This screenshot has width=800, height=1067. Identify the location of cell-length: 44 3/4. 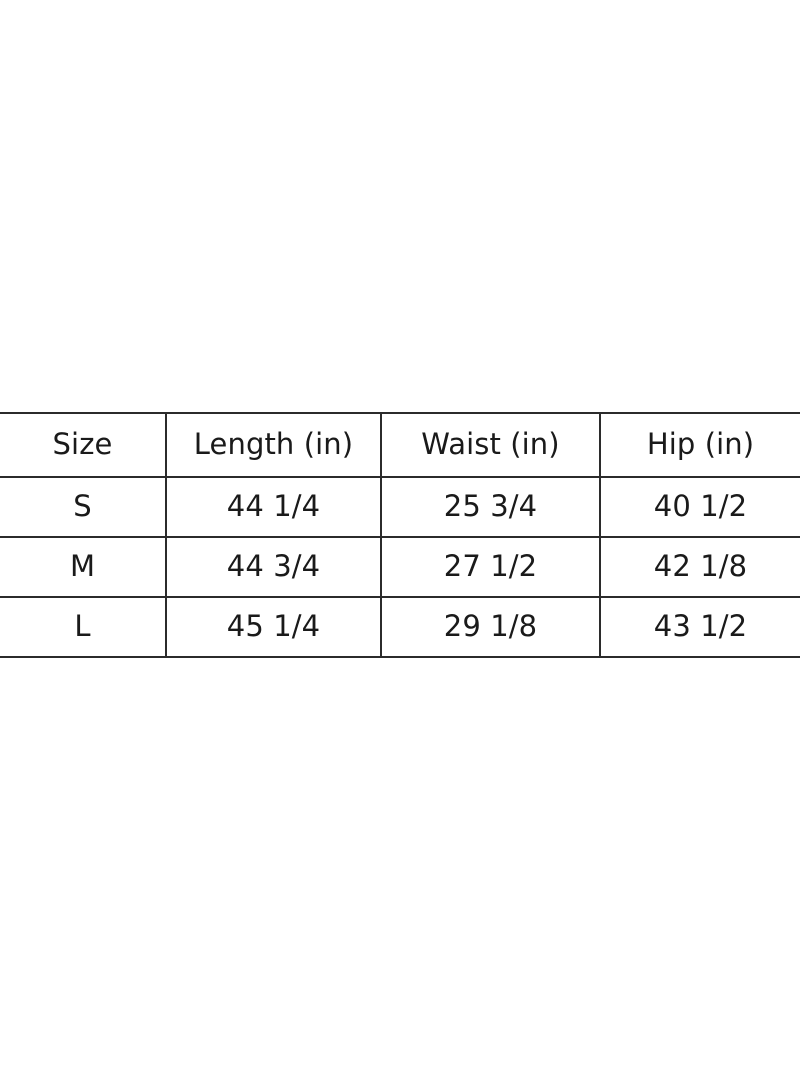
(274, 567).